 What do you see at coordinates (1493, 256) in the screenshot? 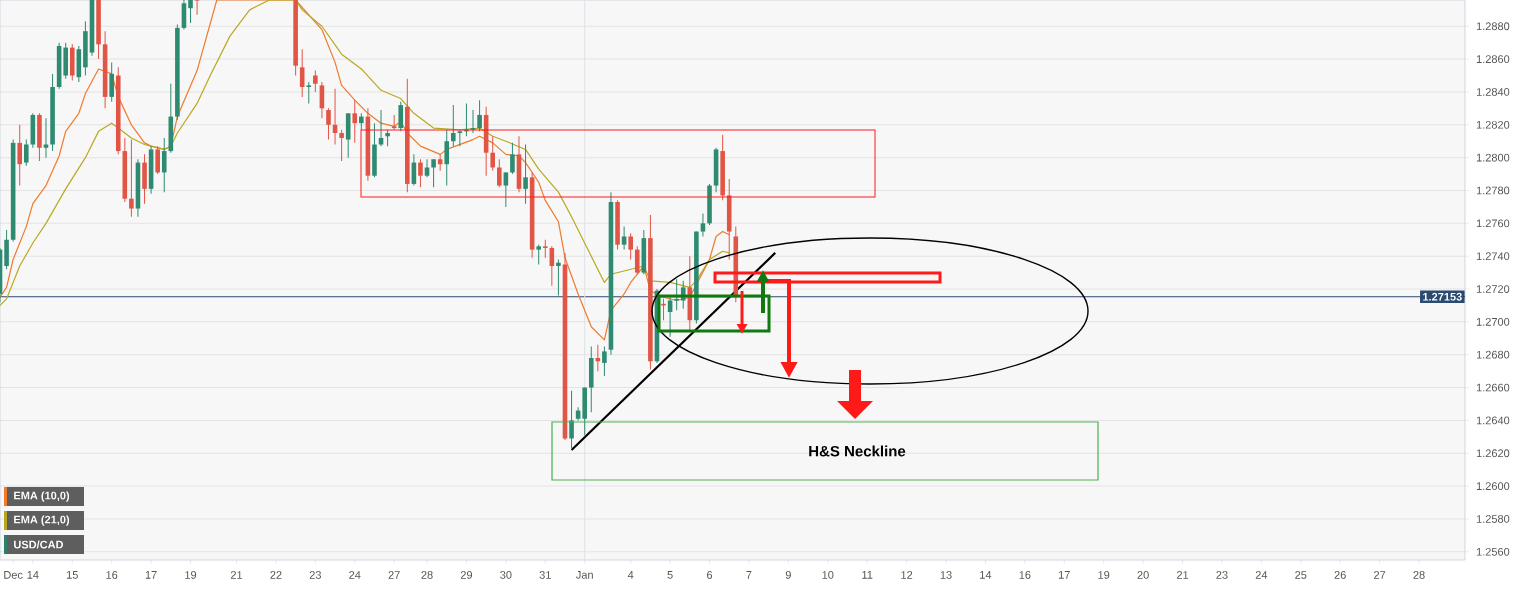
I see `y-tick-label: 1.2740` at bounding box center [1493, 256].